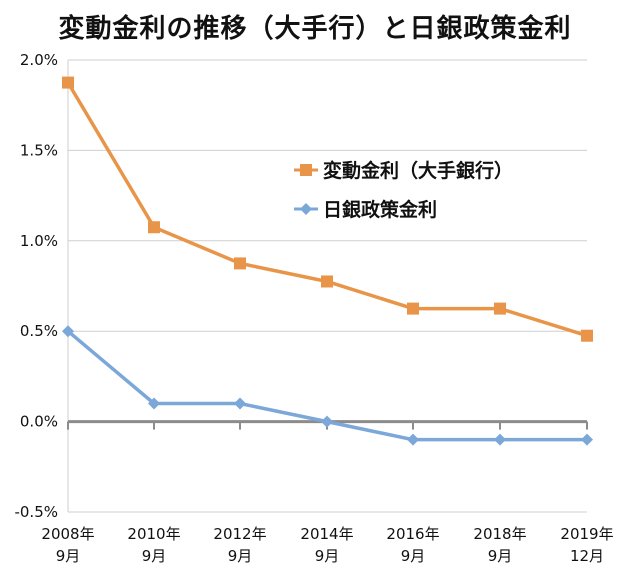  What do you see at coordinates (499, 534) in the screenshot?
I see `x-tick-label-year: 2018年` at bounding box center [499, 534].